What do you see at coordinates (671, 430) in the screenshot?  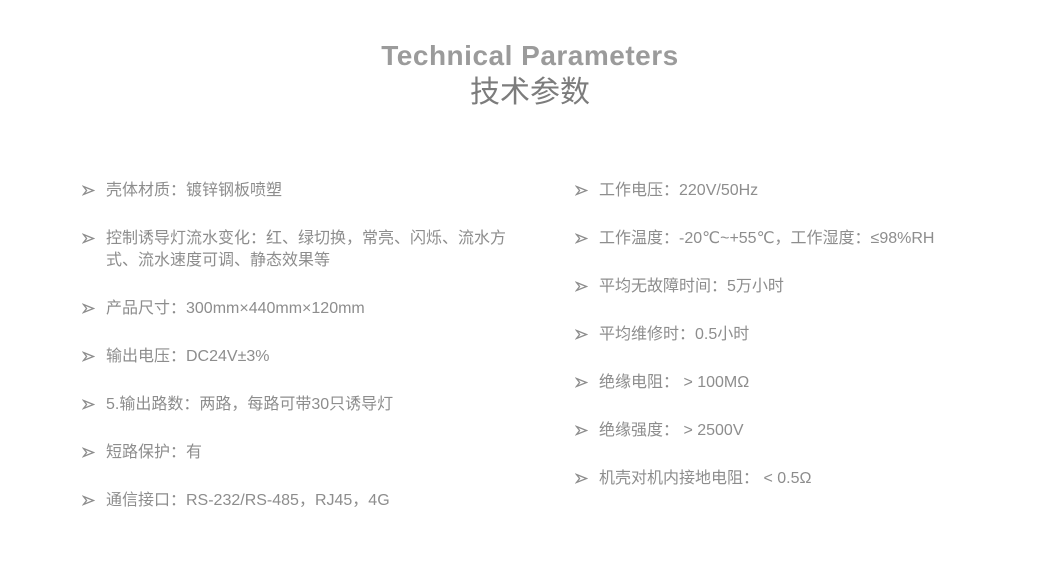 I see `spec-item-text: 绝缘强度： > 2500V` at bounding box center [671, 430].